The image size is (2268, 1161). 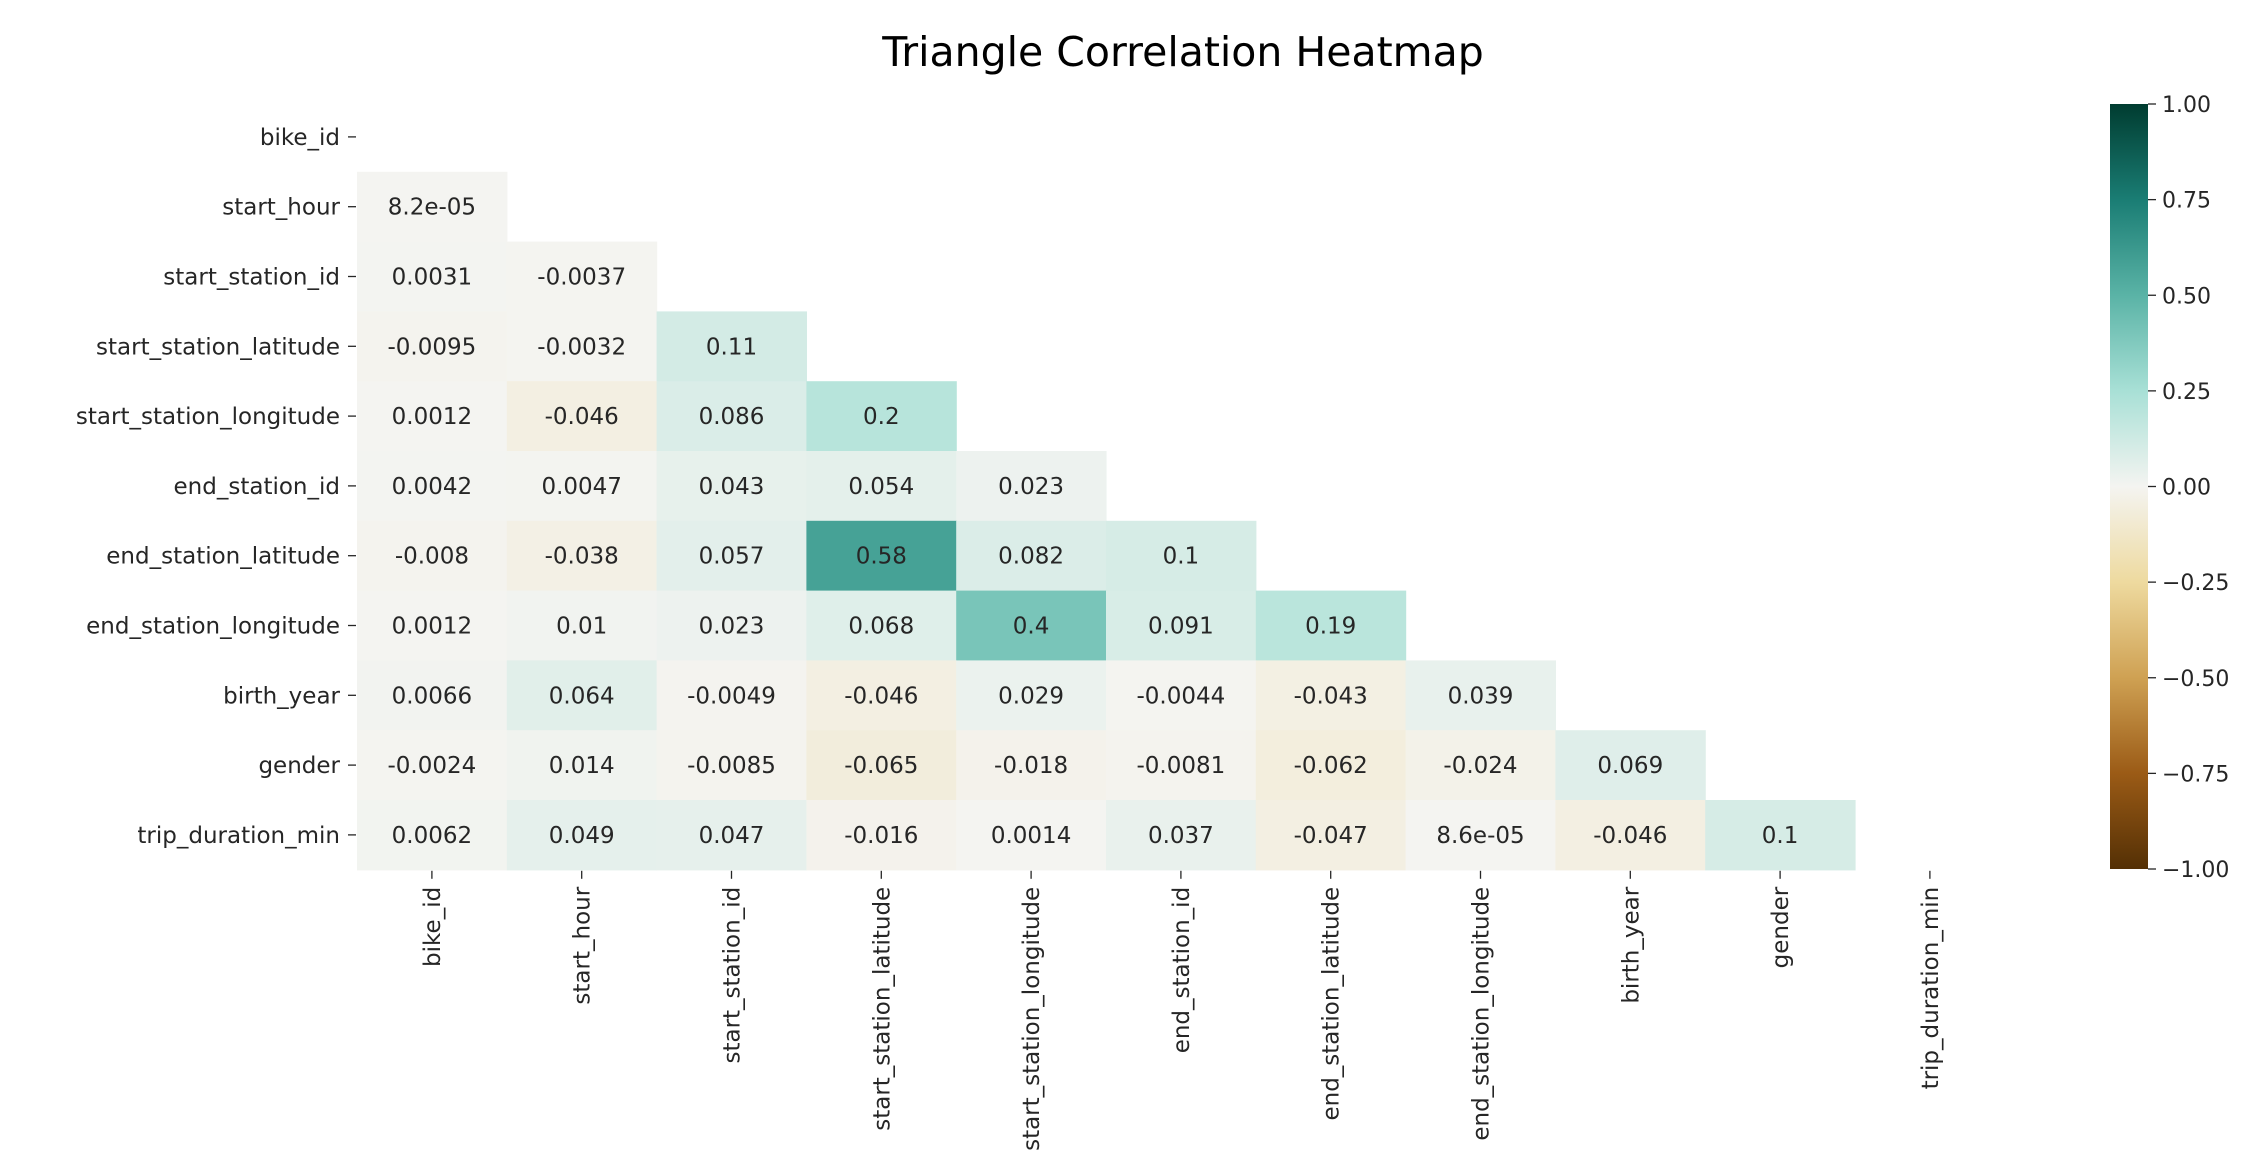 I want to click on cell-value-label: -0.047, so click(x=1331, y=836).